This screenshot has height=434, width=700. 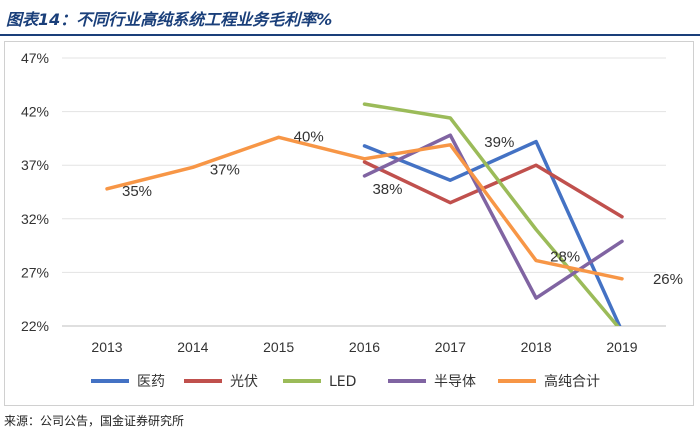 What do you see at coordinates (450, 347) in the screenshot?
I see `x-tick-label: 2017` at bounding box center [450, 347].